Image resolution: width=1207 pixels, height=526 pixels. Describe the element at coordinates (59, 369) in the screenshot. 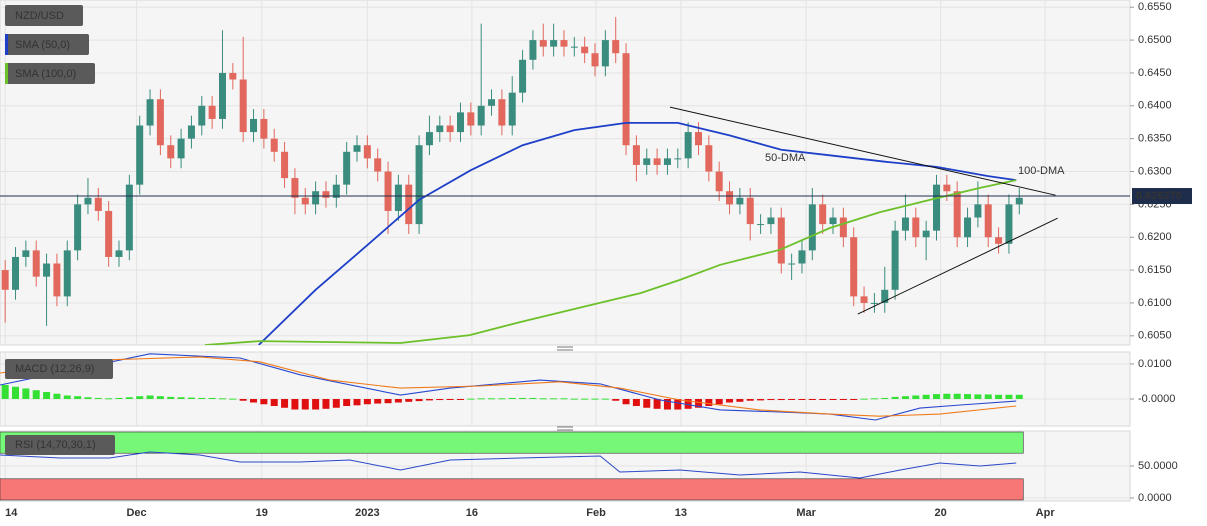

I see `panel-label-box` at that location.